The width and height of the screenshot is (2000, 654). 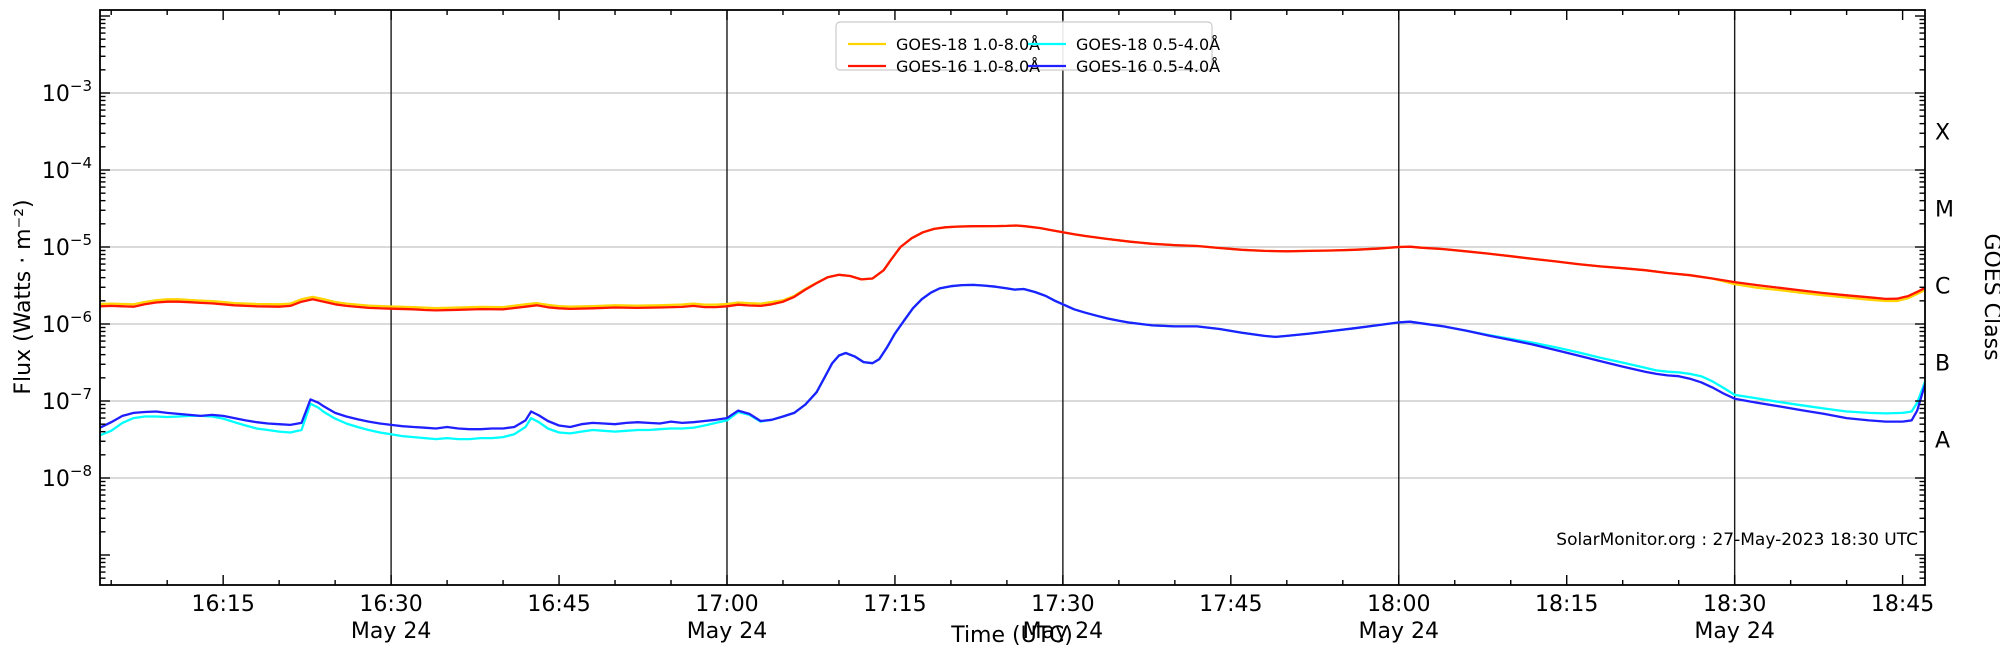 I want to click on x-axis-tick-label: 18:00, so click(x=1398, y=604).